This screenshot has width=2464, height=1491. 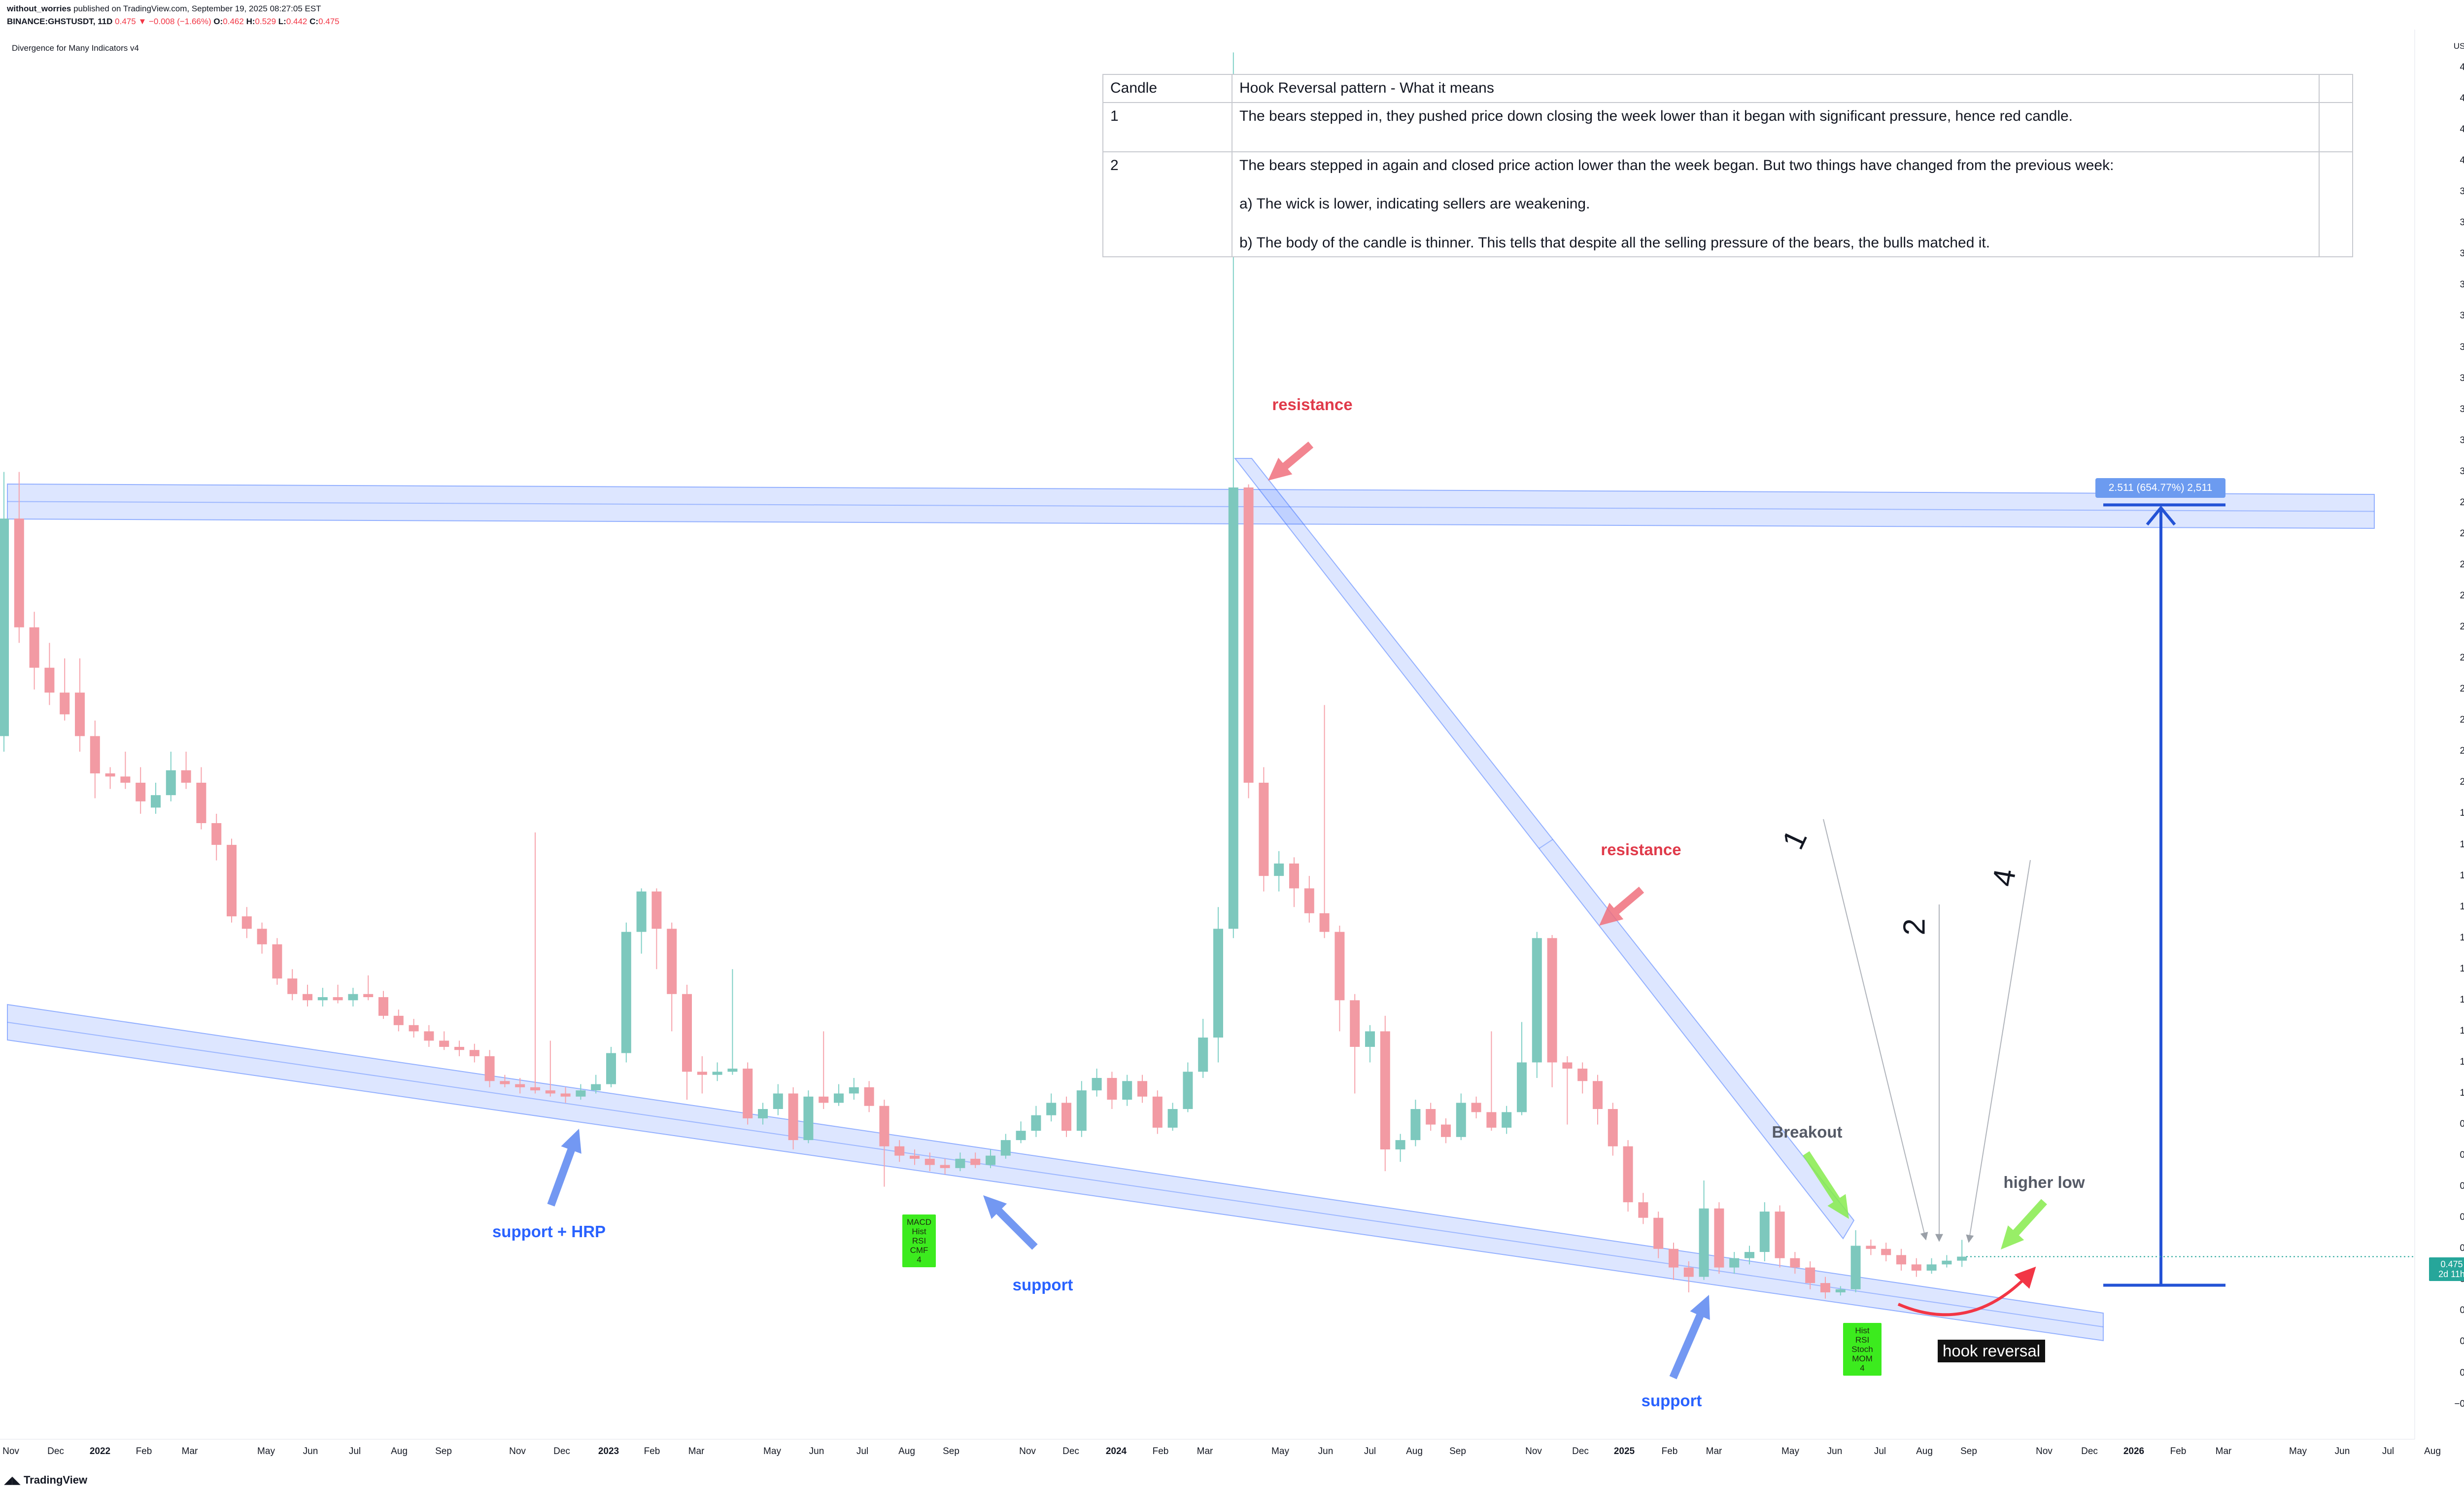 What do you see at coordinates (2462, 471) in the screenshot?
I see `price-tick-label: 3.000` at bounding box center [2462, 471].